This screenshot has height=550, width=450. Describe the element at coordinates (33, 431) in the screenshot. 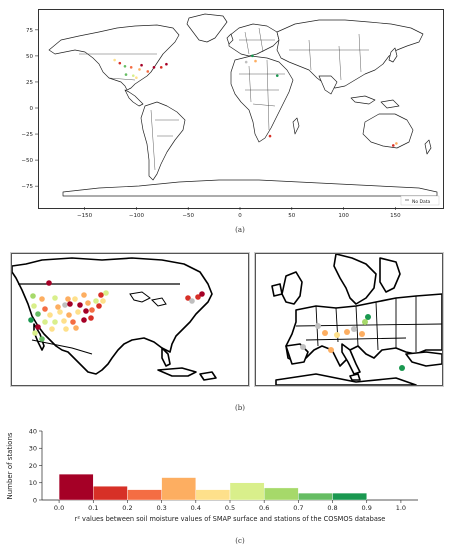

I see `hist-y-tick-label-4: 40` at that location.